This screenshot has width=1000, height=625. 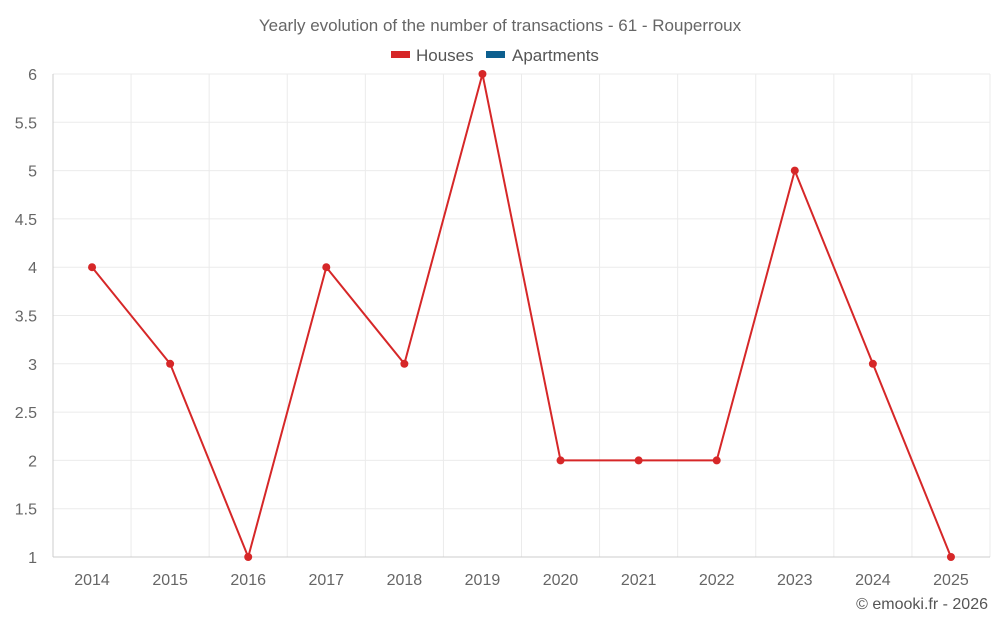 What do you see at coordinates (716, 460) in the screenshot?
I see `data-point-houses-2022` at bounding box center [716, 460].